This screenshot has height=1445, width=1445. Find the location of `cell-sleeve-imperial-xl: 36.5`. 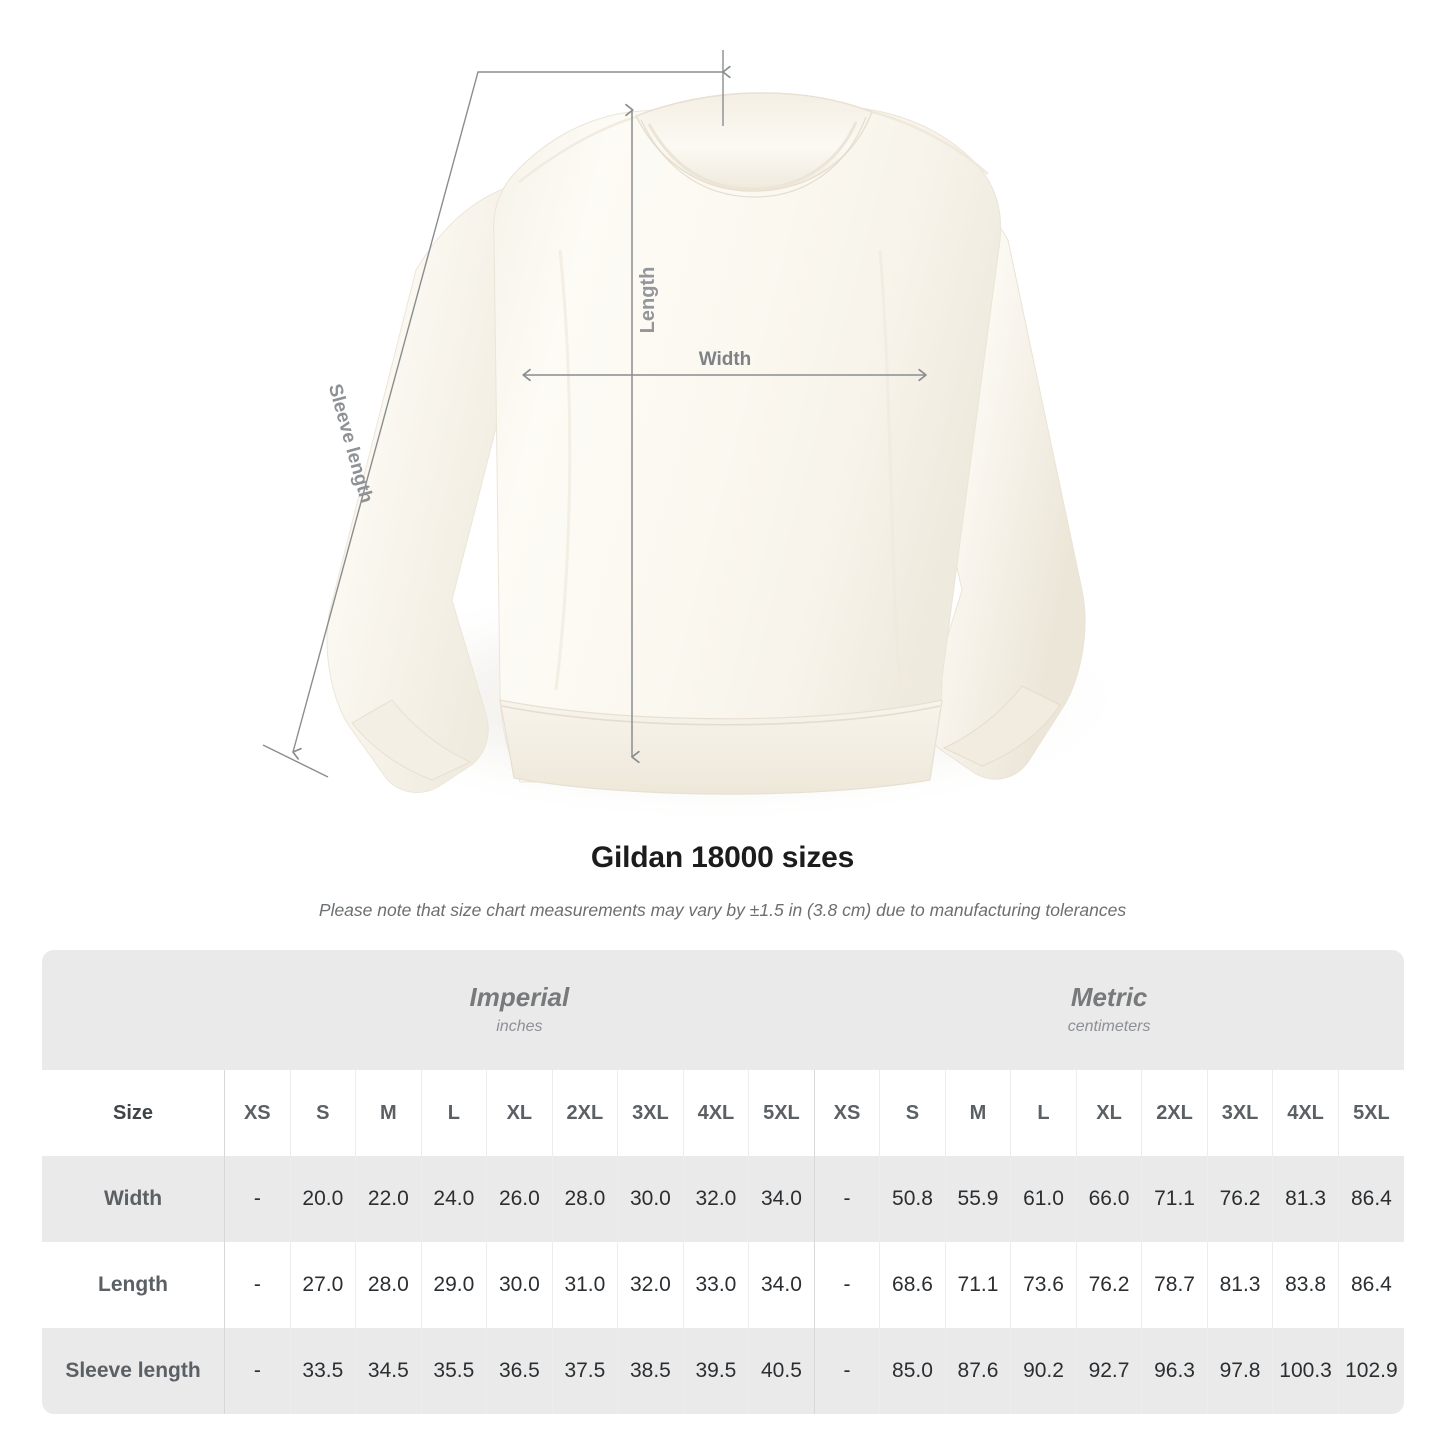

cell-sleeve-imperial-xl: 36.5 is located at coordinates (519, 1371).